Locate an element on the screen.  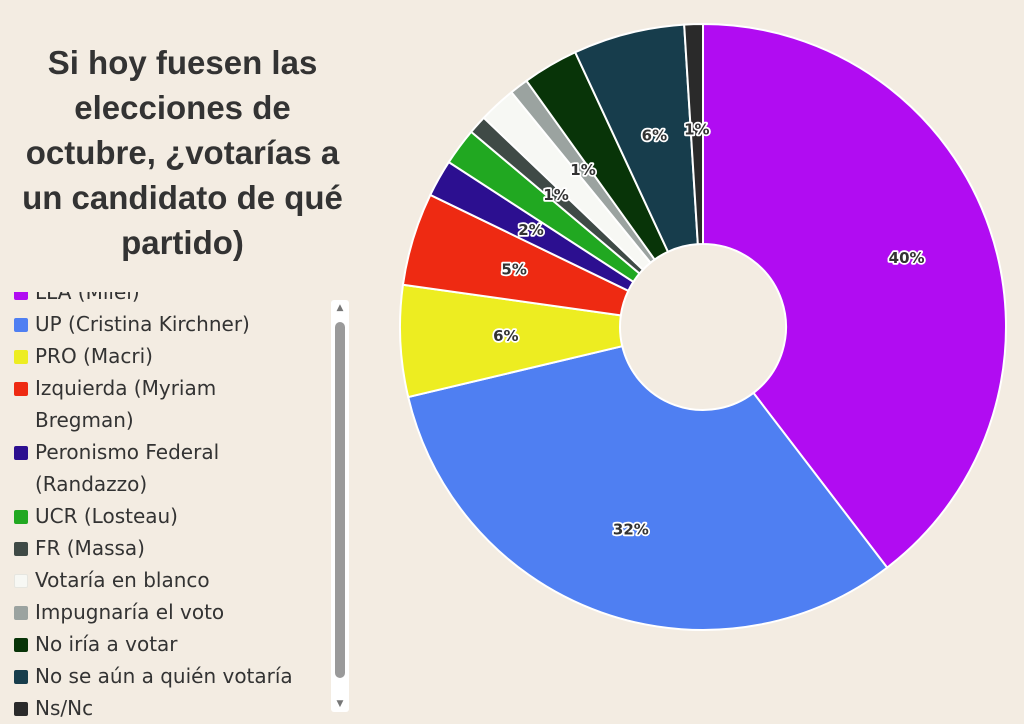
legend-item: LLA (Milei) is located at coordinates (164, 300).